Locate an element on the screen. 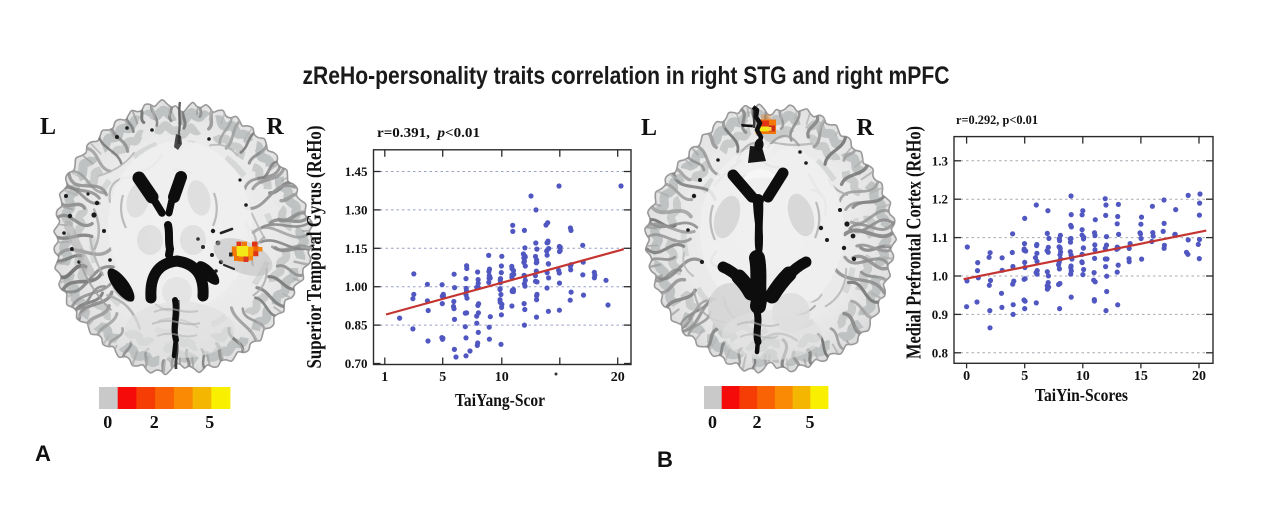 The width and height of the screenshot is (1269, 520). svg-text: Superior Temporal Gyrus (ReHo) is located at coordinates (314, 247).